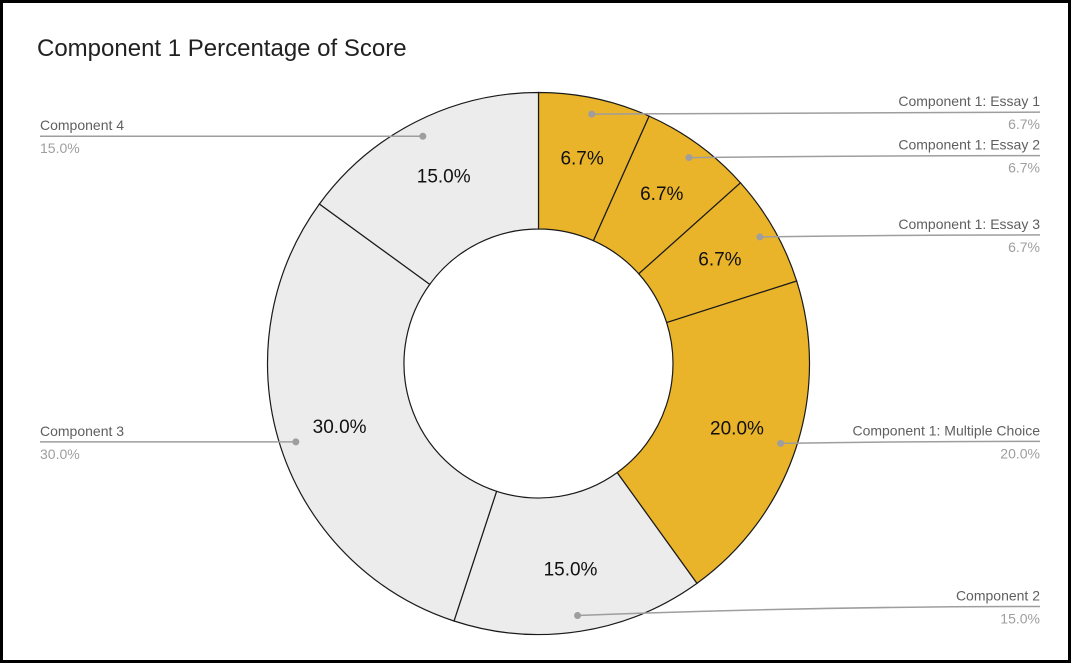 The image size is (1071, 663). Describe the element at coordinates (910, 442) in the screenshot. I see `callout-line-component-1-multiple-choice` at that location.